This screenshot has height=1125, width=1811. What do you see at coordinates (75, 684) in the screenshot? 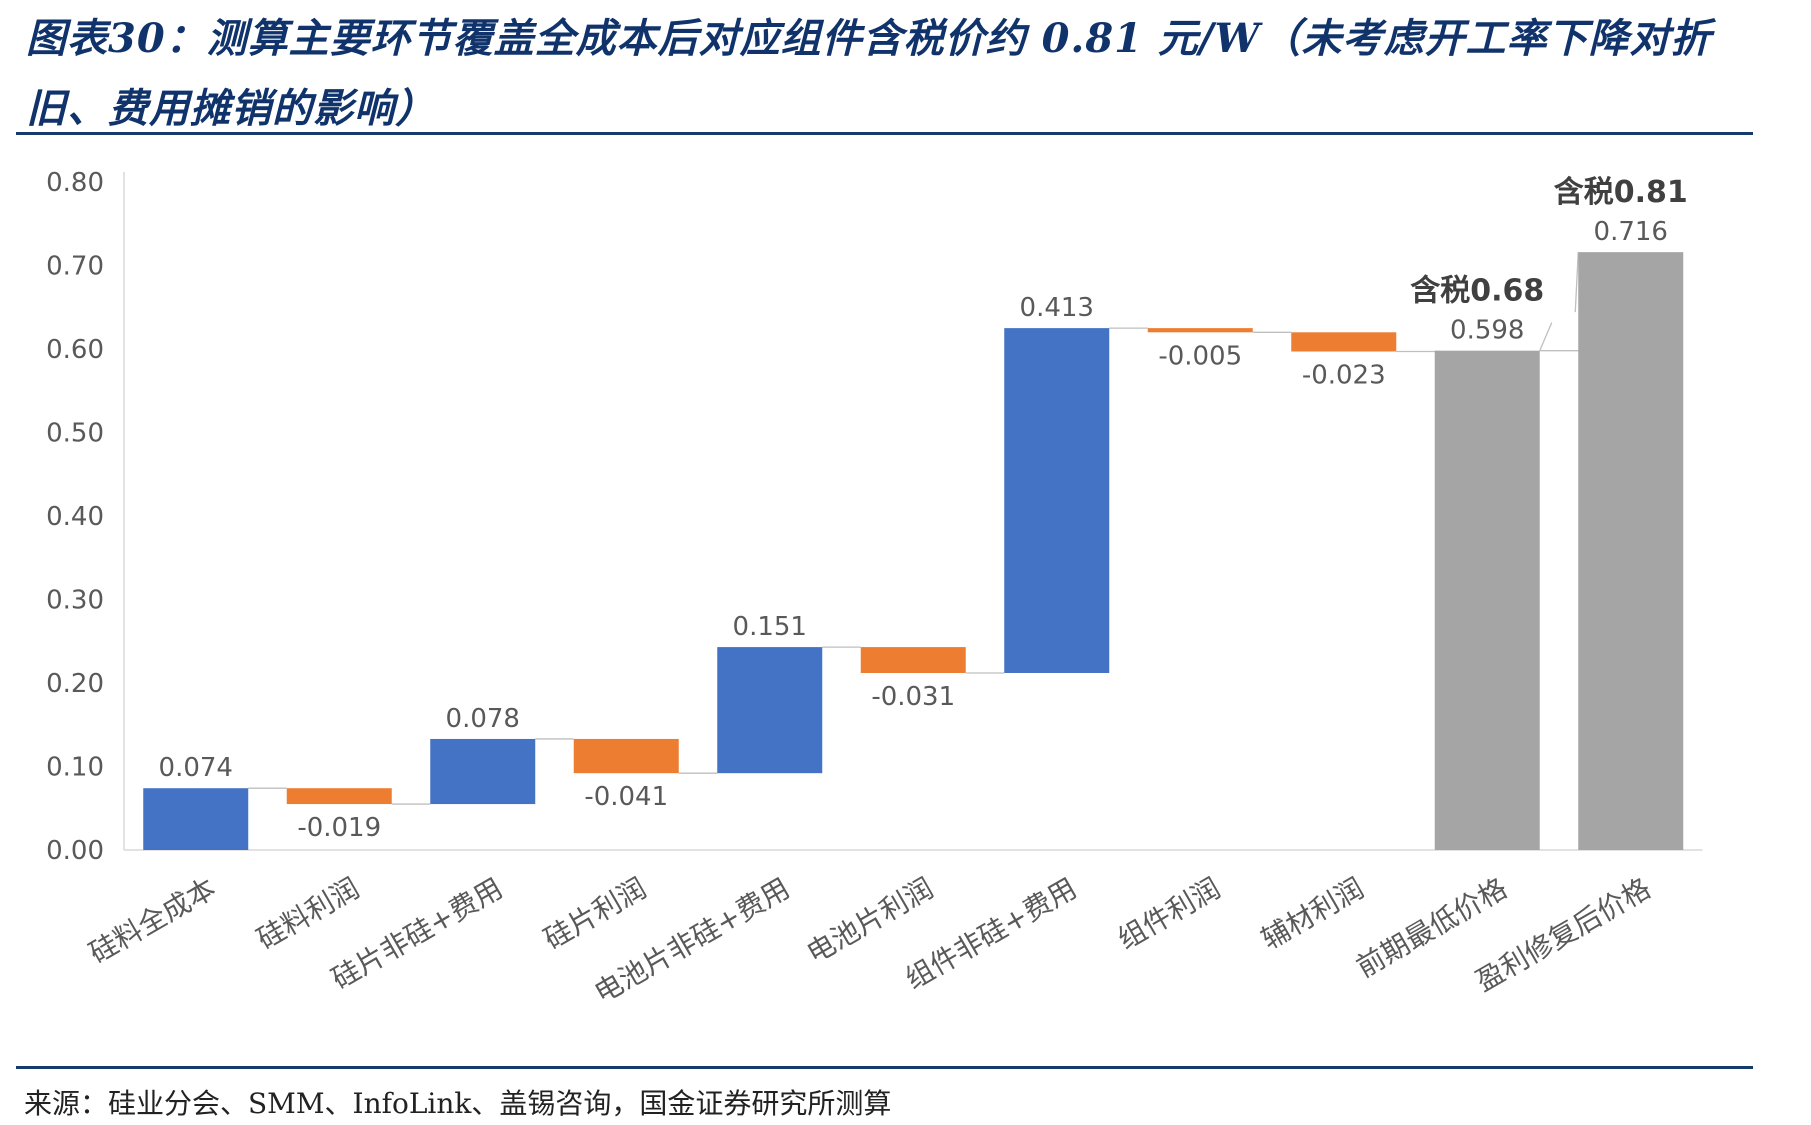
I see `y-tick-label: 0.20` at bounding box center [75, 684].